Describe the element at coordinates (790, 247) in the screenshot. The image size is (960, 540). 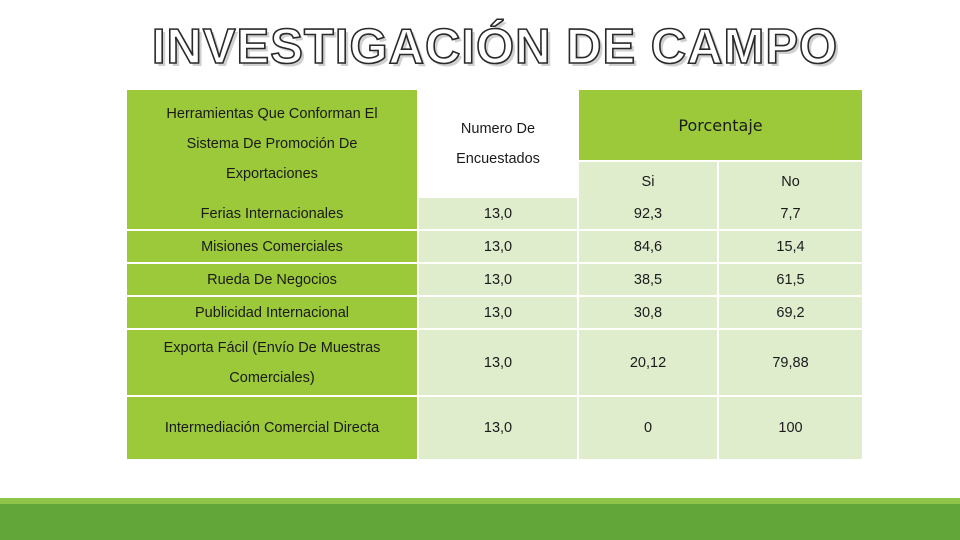
I see `row-no: 15,4` at that location.